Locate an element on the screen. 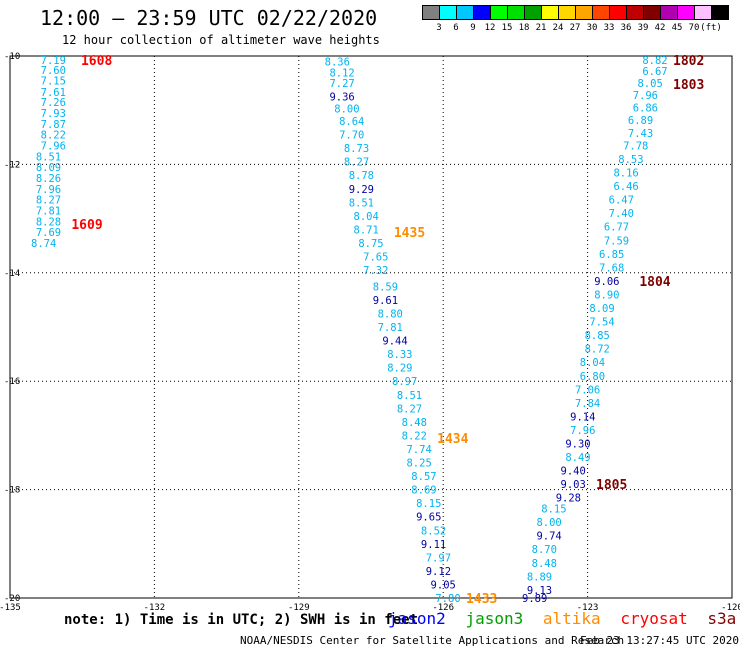 This screenshot has height=650, width=740. swh-value-label: 9.11 is located at coordinates (433, 545).